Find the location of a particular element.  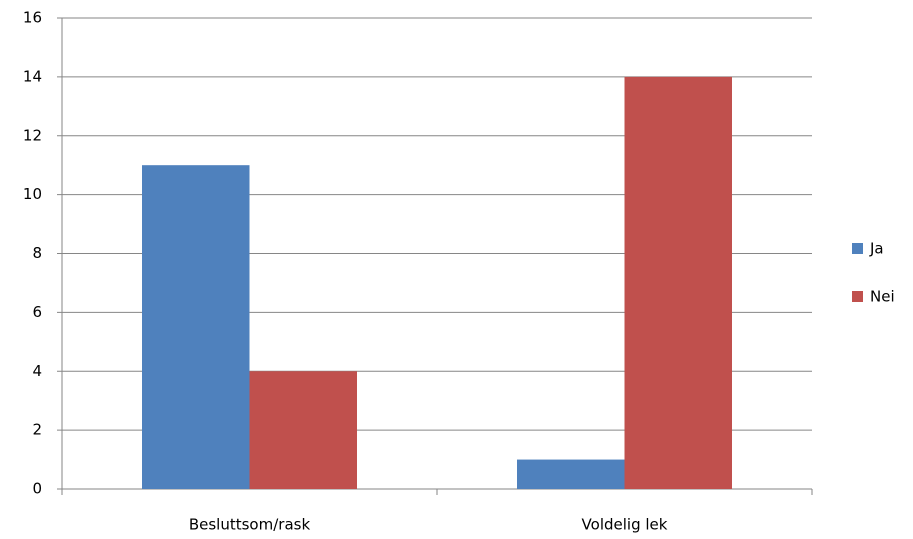

x-tick-label: Beslutt­som/rask is located at coordinates (250, 525).